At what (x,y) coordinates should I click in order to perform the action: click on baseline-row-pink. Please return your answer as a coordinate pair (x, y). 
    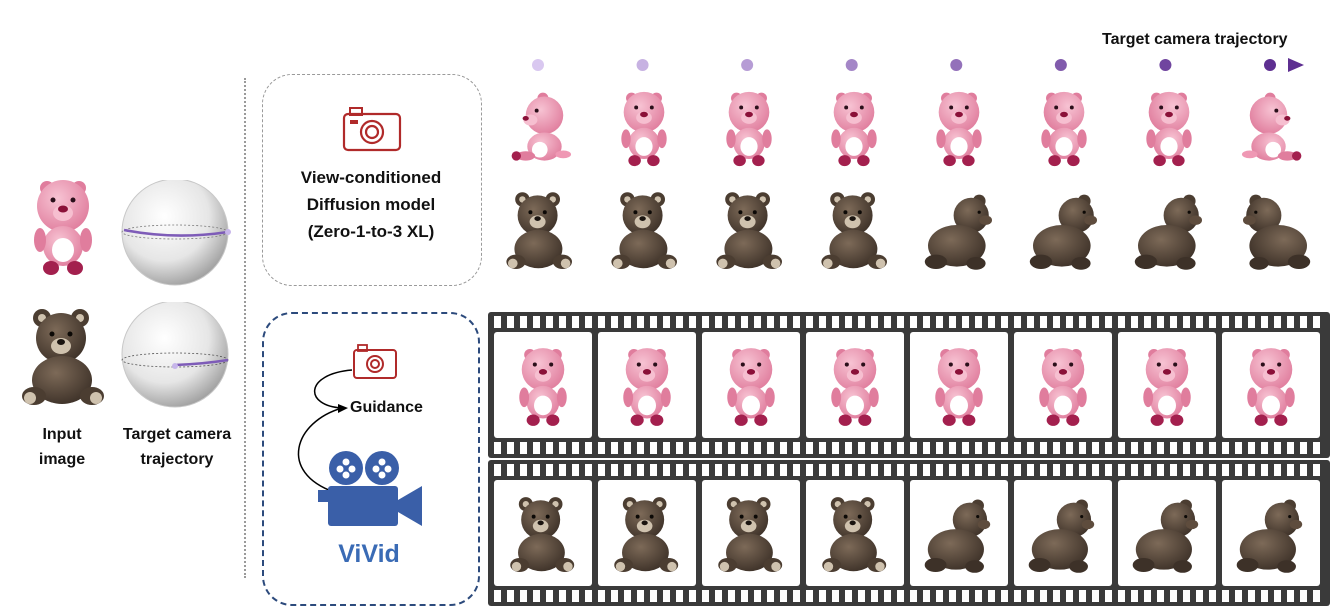
    Looking at the image, I should click on (910, 132).